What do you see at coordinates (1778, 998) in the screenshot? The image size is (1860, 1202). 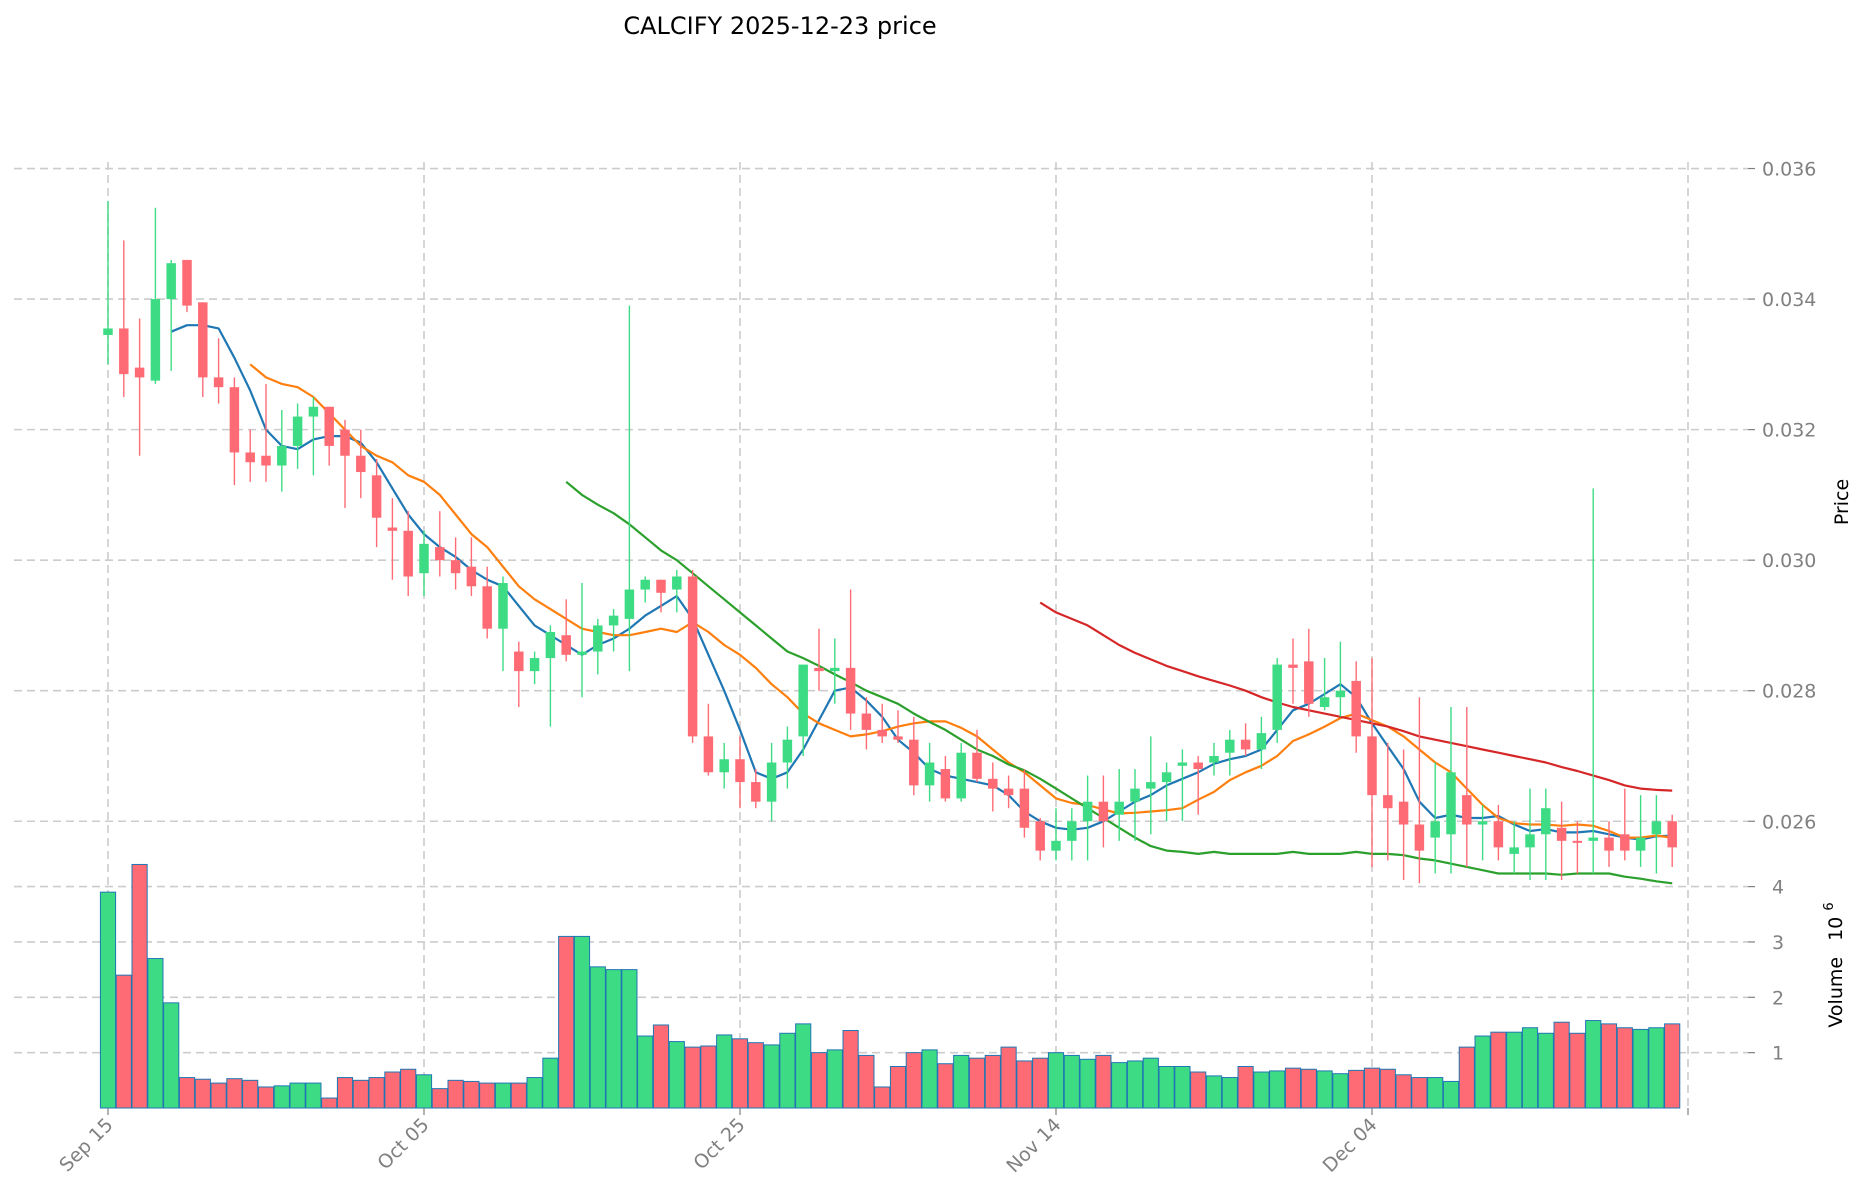 I see `volume-tick-label: 2` at bounding box center [1778, 998].